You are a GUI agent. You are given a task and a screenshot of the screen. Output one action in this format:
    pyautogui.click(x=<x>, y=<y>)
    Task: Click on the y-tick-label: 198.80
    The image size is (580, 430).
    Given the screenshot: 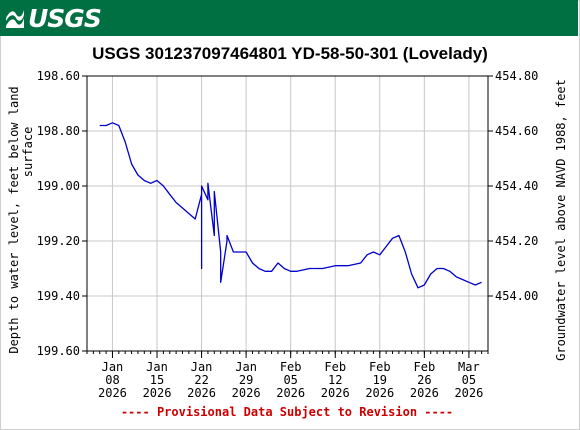 What is the action you would take?
    pyautogui.click(x=58, y=131)
    